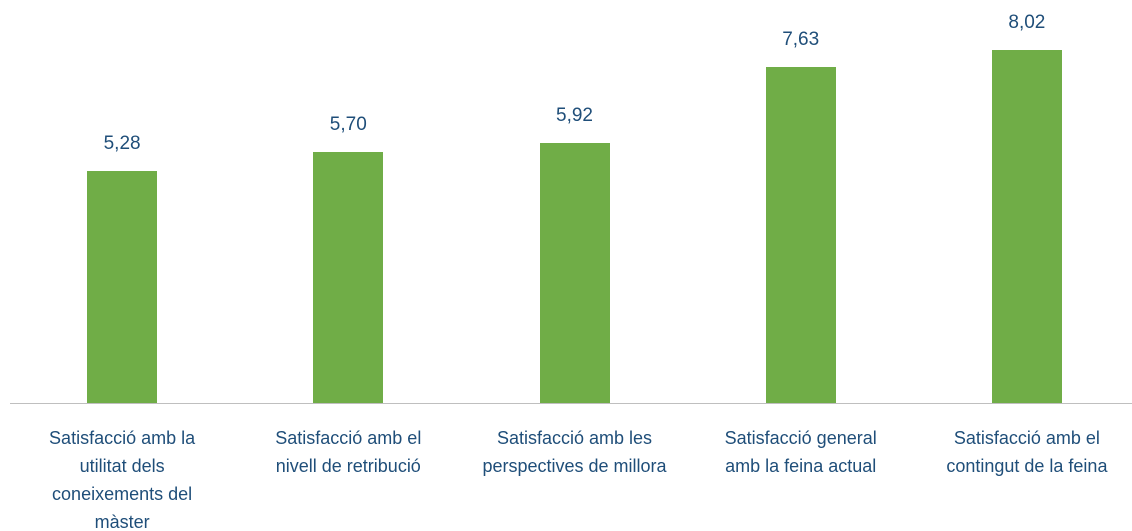 The image size is (1132, 531). Describe the element at coordinates (574, 115) in the screenshot. I see `data-label: 5,92` at that location.